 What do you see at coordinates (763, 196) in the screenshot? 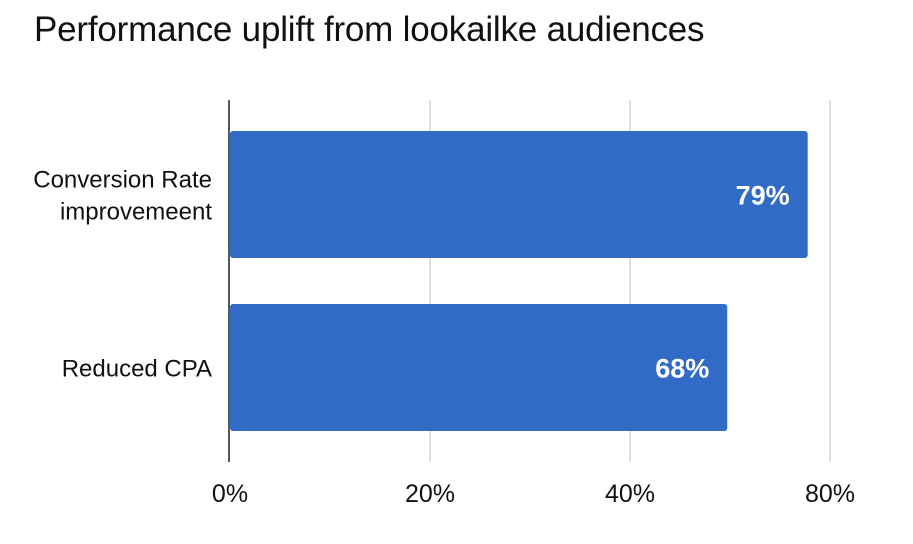
I see `data-label: 79%` at bounding box center [763, 196].